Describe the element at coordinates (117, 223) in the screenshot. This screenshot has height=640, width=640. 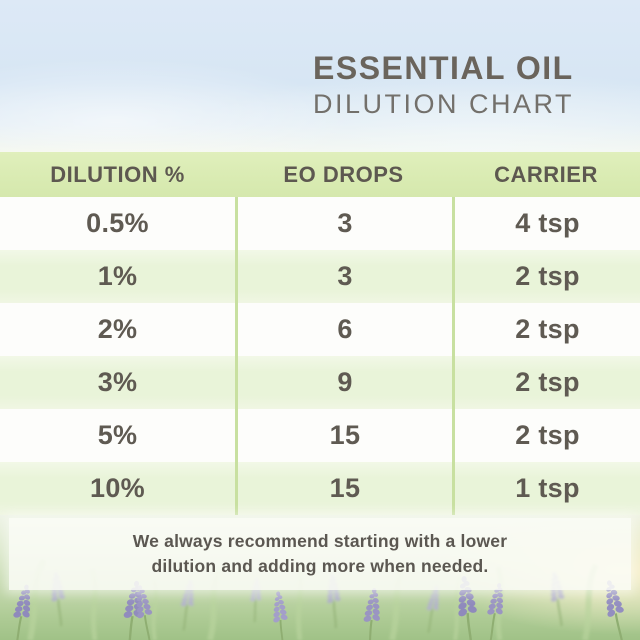
I see `dilution-percent-cell: 0.5%` at that location.